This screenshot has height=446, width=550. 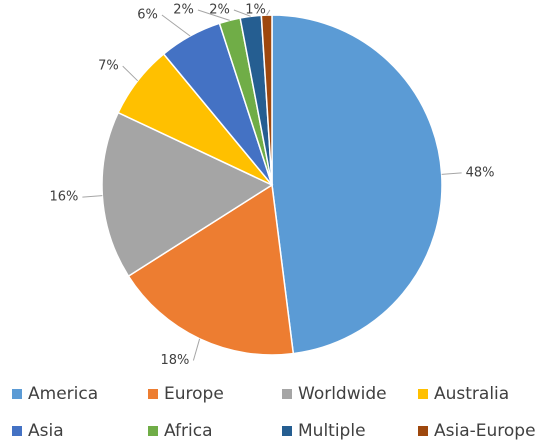 I want to click on data-label: 1%, so click(x=255, y=10).